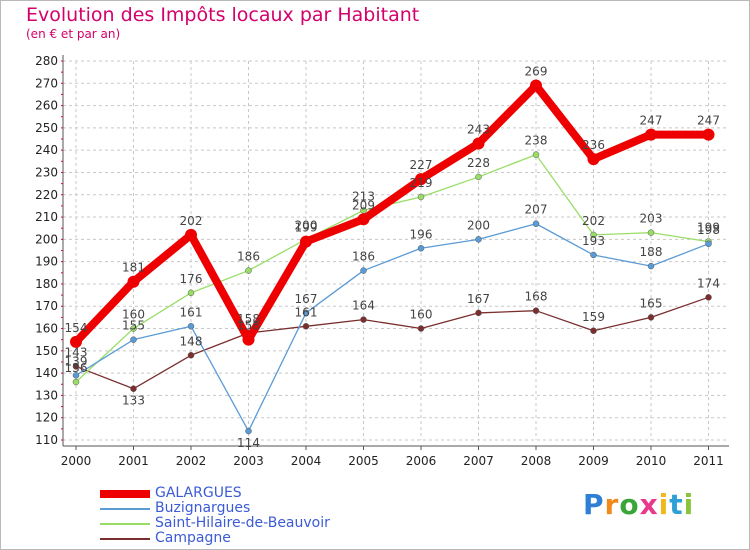 The width and height of the screenshot is (750, 550). Describe the element at coordinates (191, 221) in the screenshot. I see `data-label: 202` at that location.